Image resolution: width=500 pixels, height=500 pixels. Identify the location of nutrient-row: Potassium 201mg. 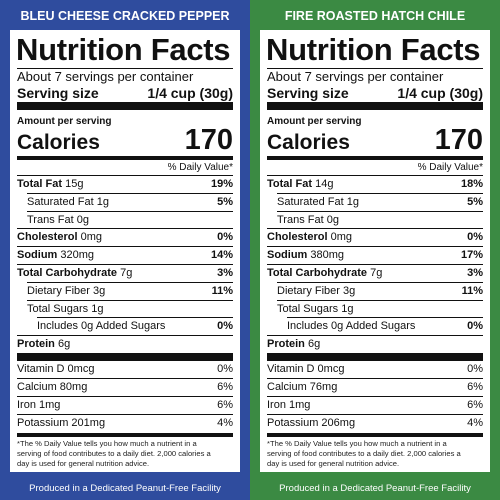
(61, 423).